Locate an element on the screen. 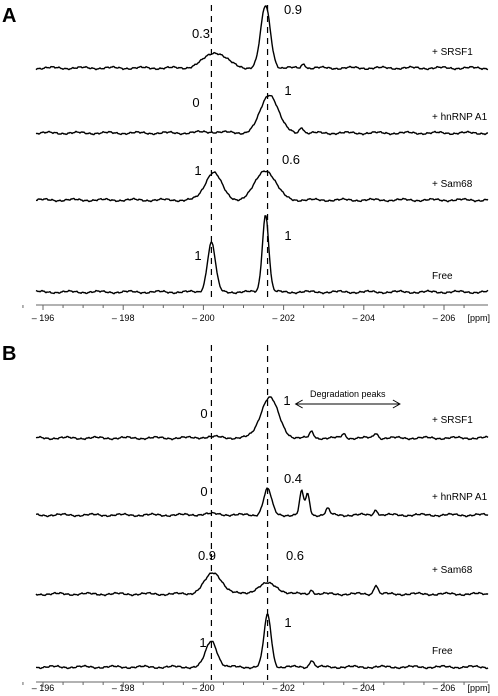  panel-b-letter: B is located at coordinates (9, 354).